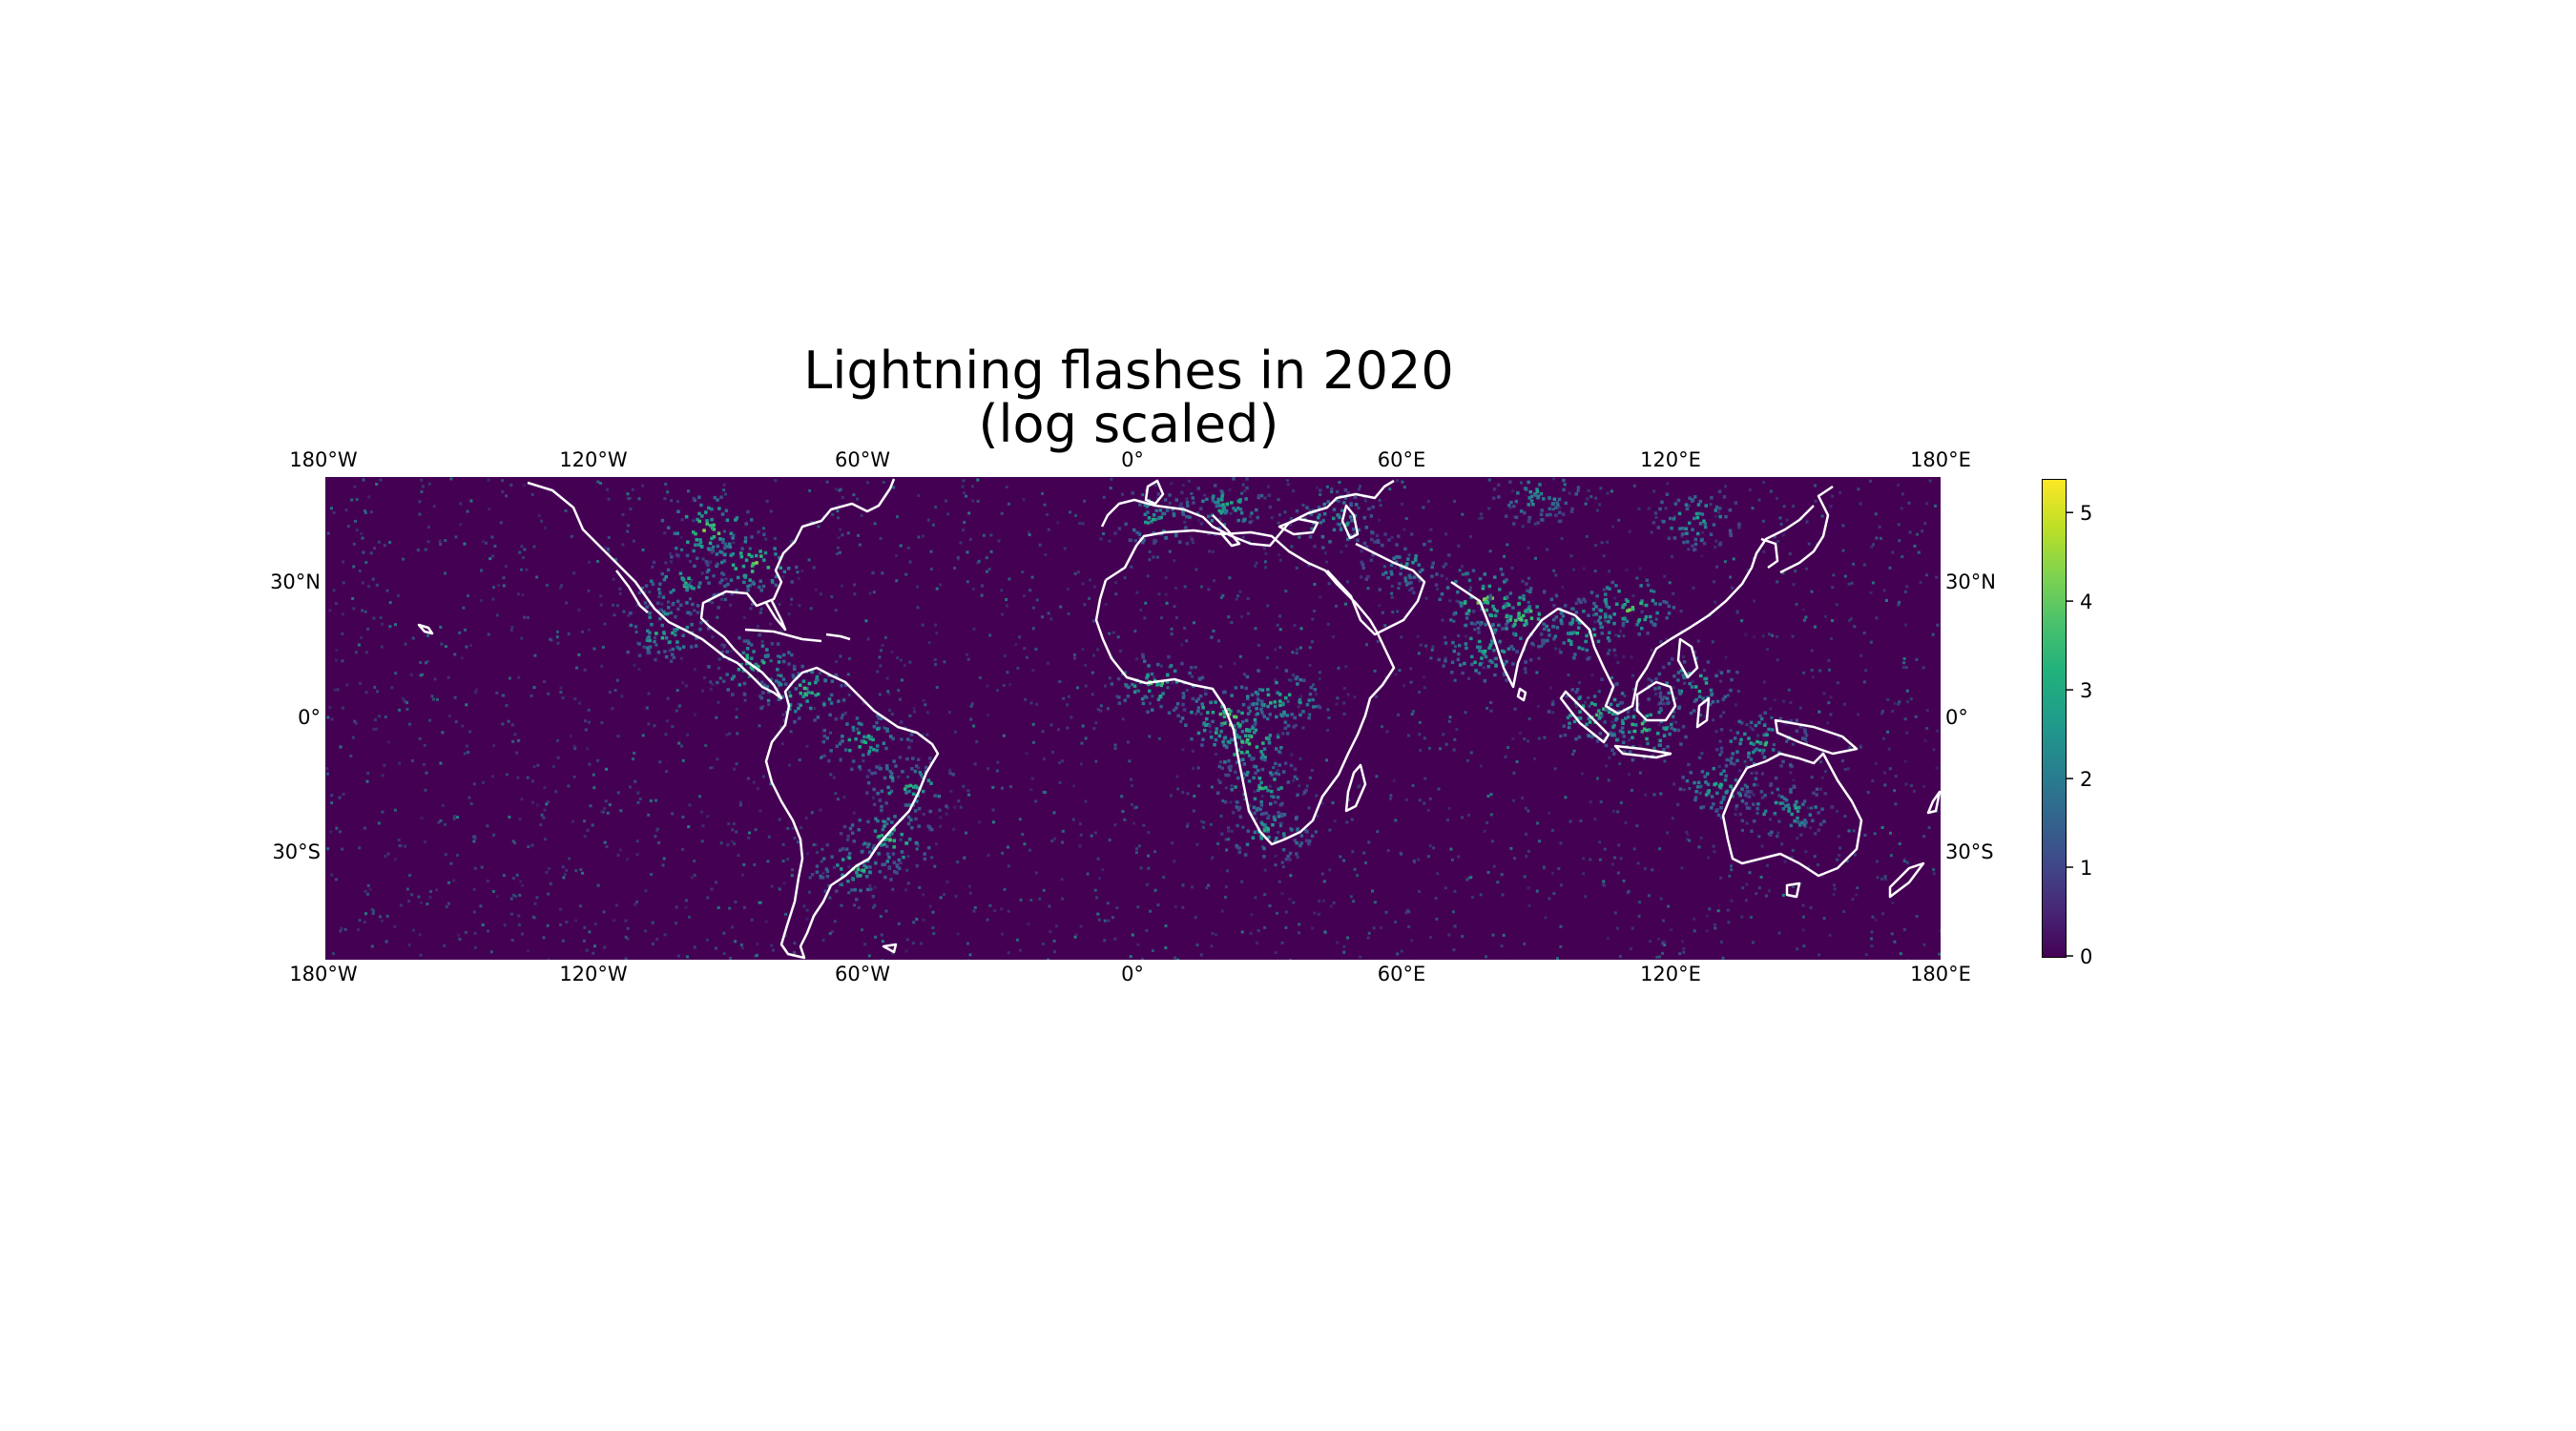 The image size is (2576, 1431). I want to click on coastline-japan, so click(1806, 529).